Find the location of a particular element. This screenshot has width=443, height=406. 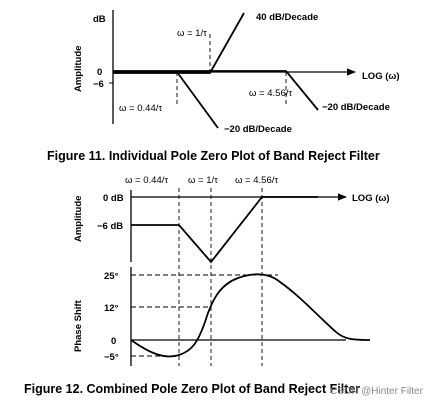

fig12-tick-0db-label: 0 dB is located at coordinates (113, 198).